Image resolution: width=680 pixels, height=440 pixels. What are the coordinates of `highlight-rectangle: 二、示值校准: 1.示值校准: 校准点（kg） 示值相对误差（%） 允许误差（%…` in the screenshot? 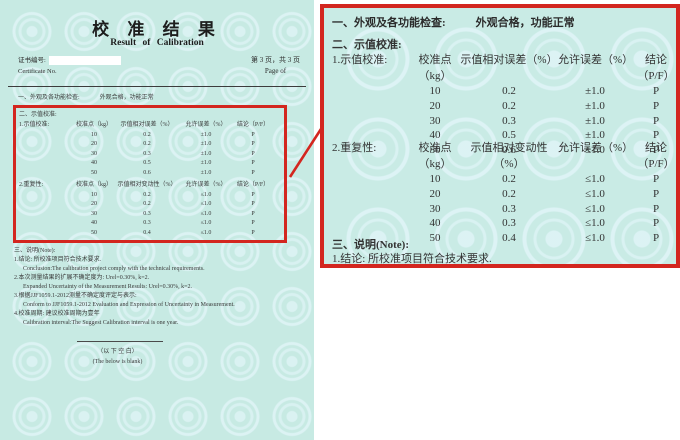 It's located at (150, 174).